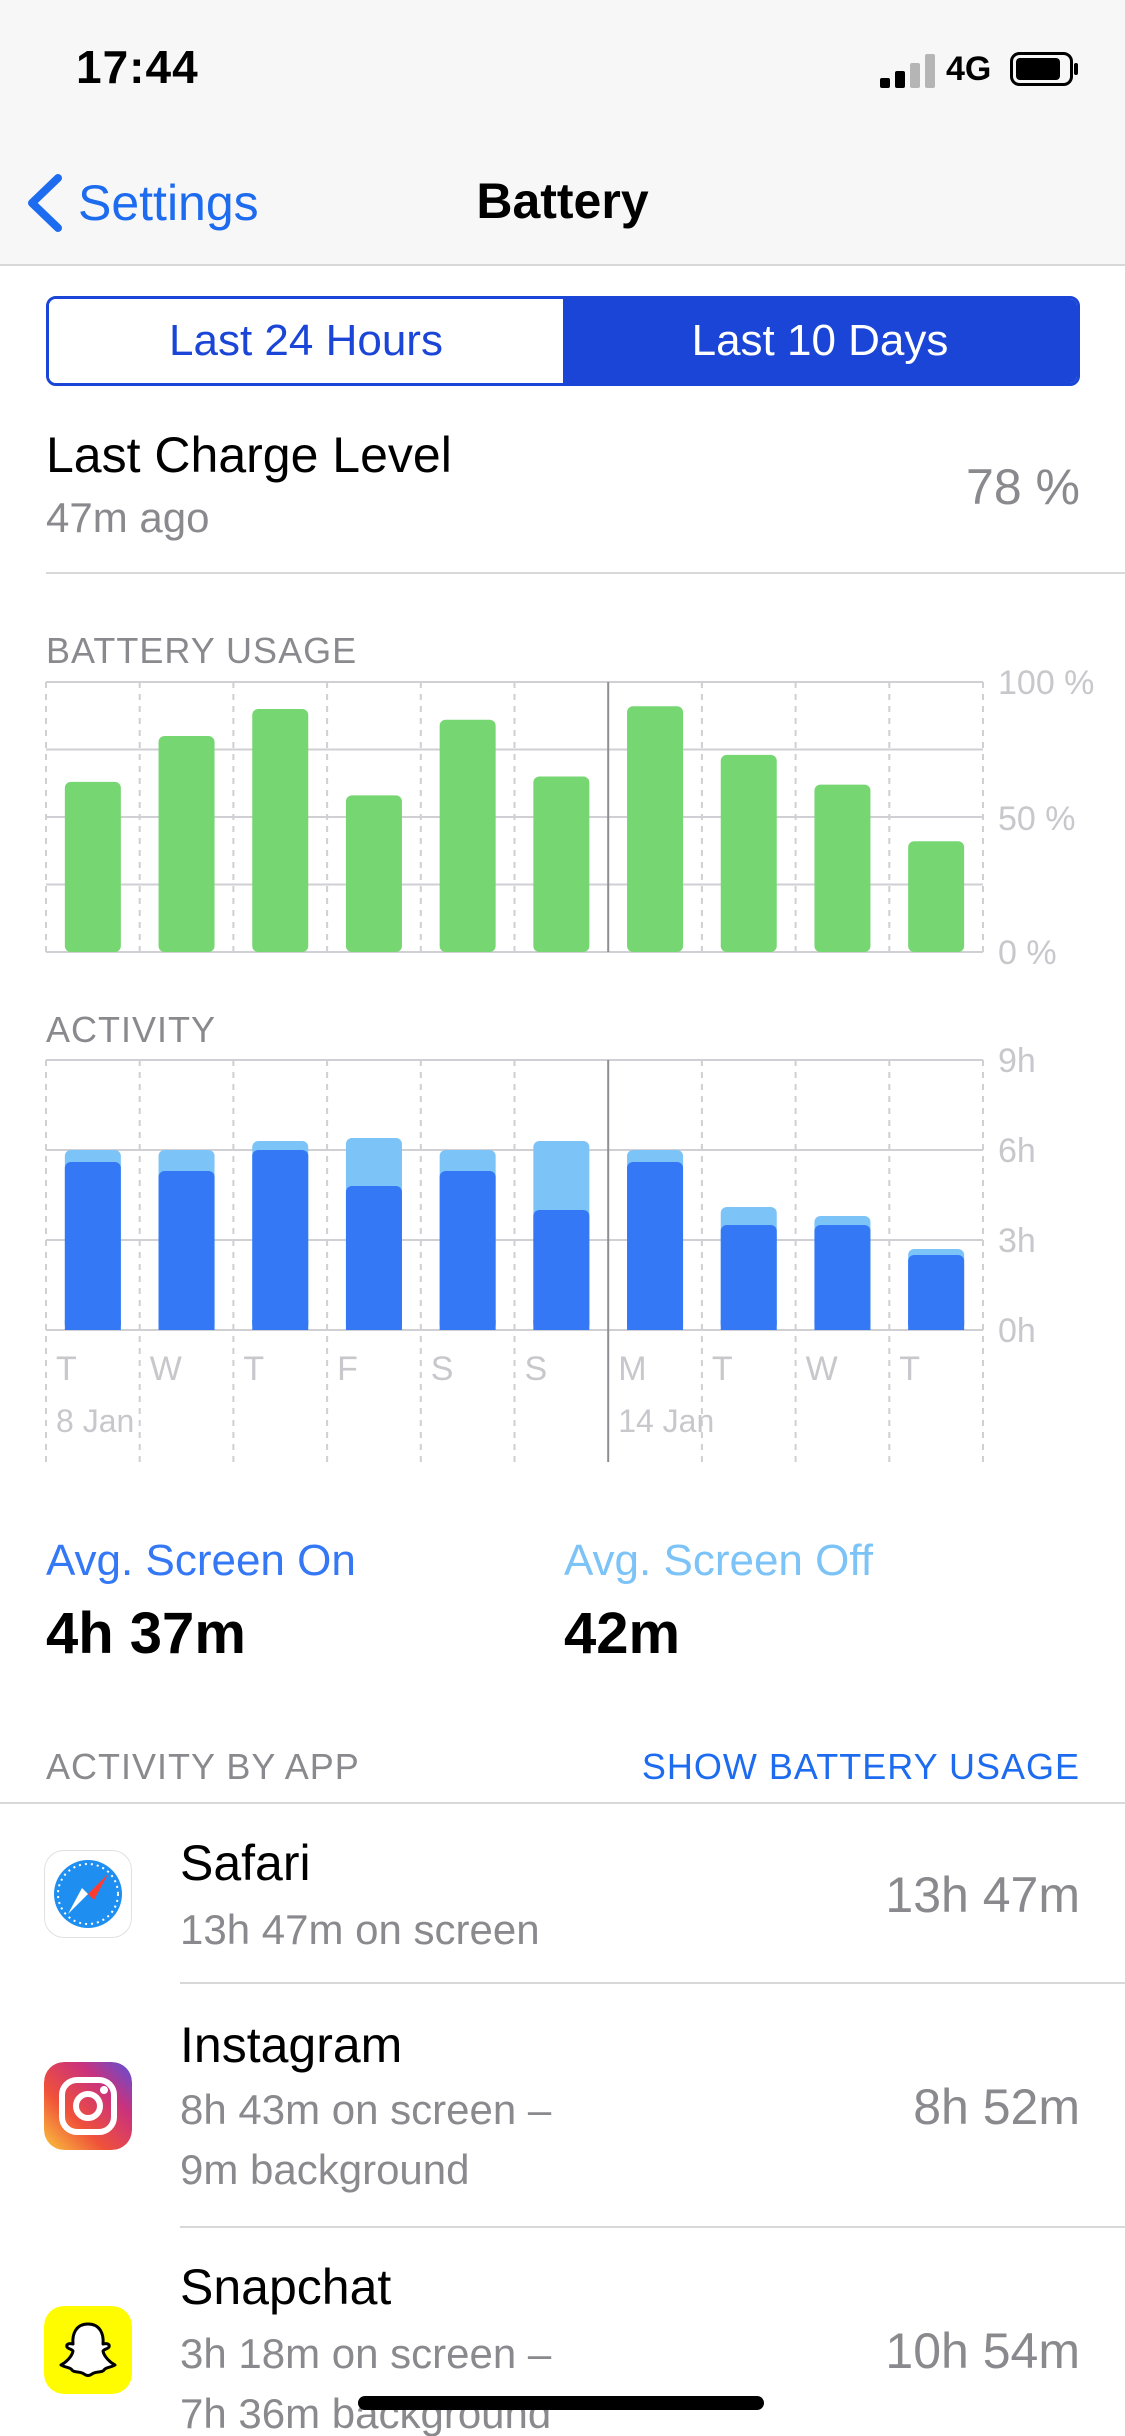 Image resolution: width=1125 pixels, height=2436 pixels. What do you see at coordinates (45, 203) in the screenshot?
I see `chevron-left-icon` at bounding box center [45, 203].